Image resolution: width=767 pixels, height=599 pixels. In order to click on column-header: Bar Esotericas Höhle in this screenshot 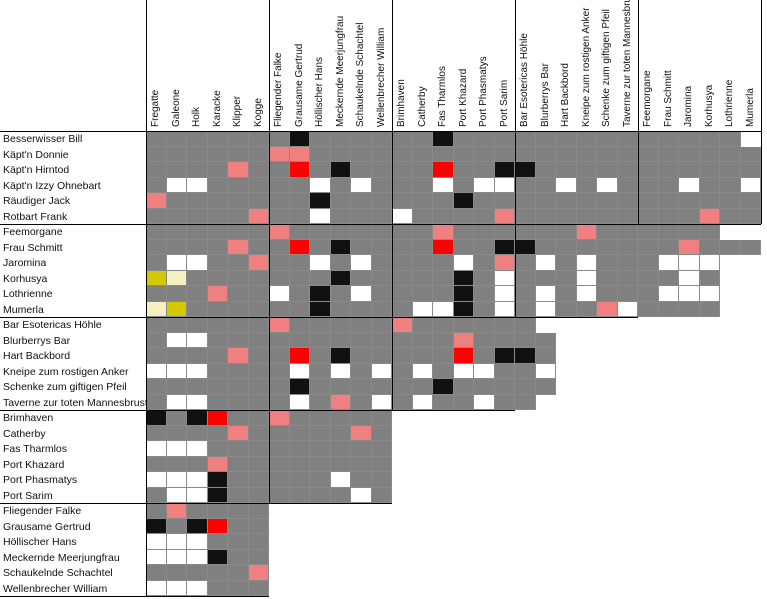, I will do `click(524, 80)`.